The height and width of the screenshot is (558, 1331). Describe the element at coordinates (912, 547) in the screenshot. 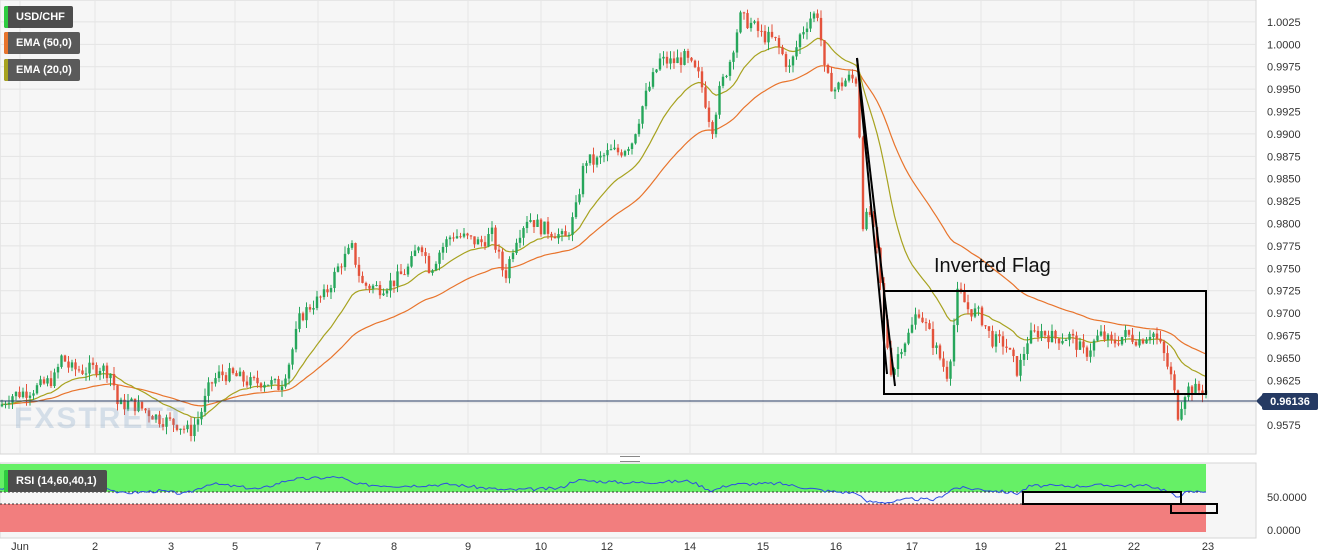

I see `x-tick-label: 17` at that location.